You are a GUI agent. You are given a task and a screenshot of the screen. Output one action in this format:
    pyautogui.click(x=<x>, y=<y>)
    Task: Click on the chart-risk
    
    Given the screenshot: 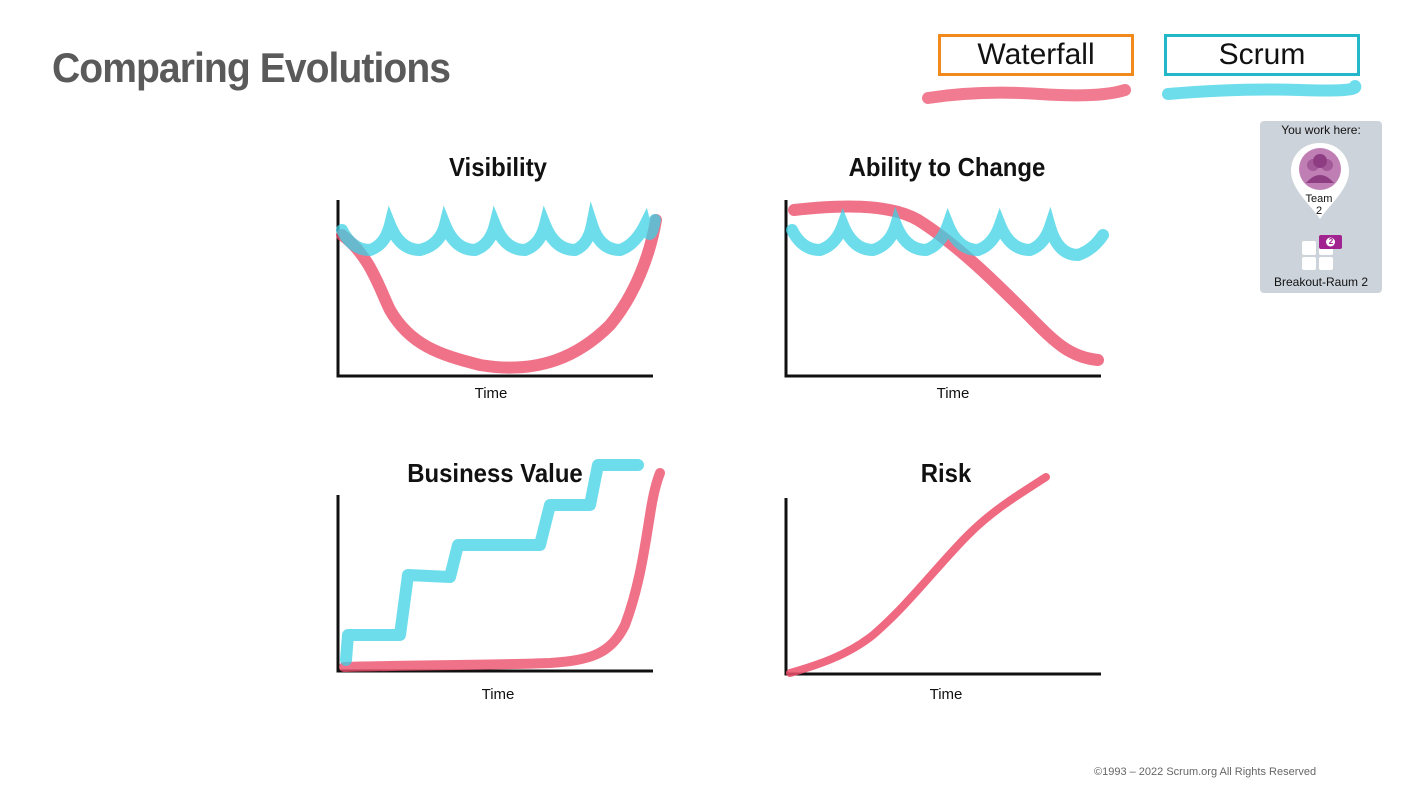 What is the action you would take?
    pyautogui.click(x=942, y=575)
    